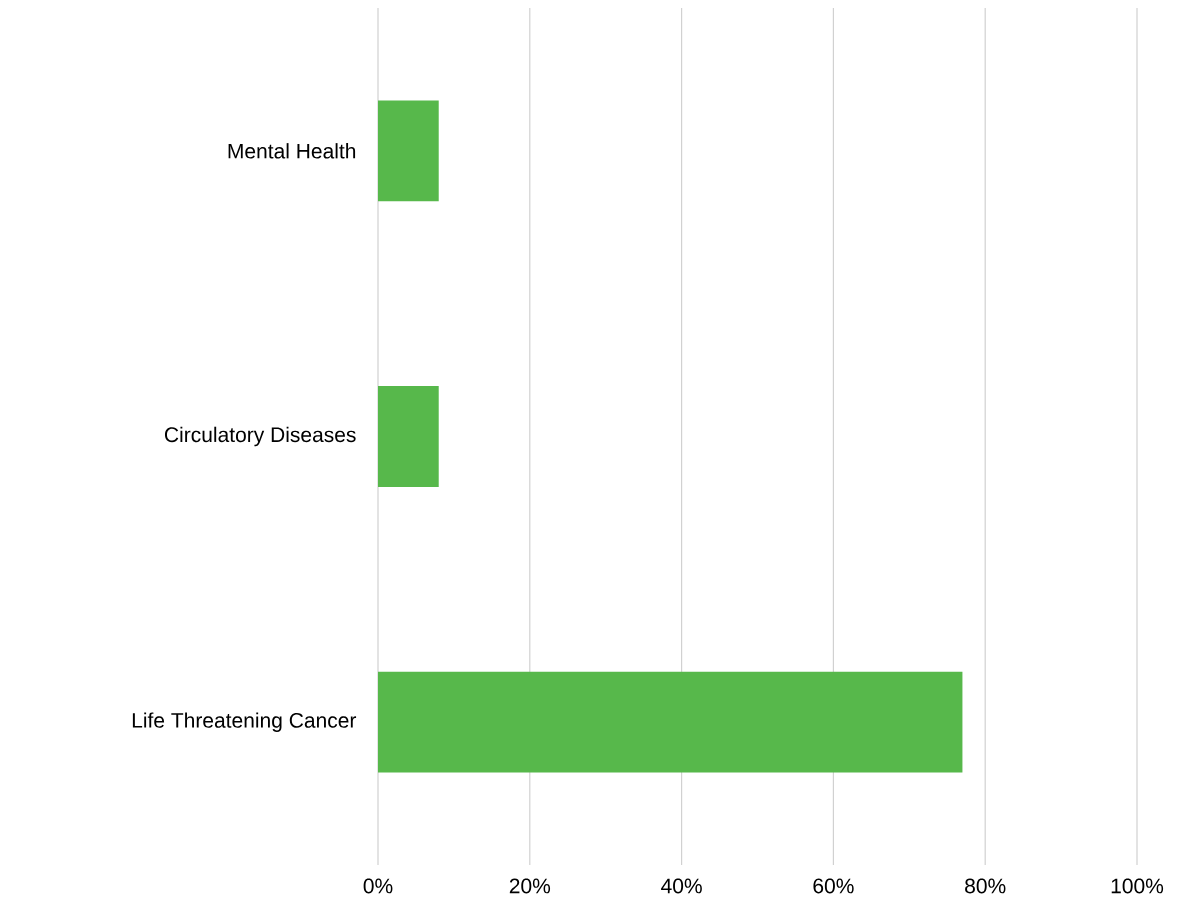  I want to click on x-tick-label: 0%, so click(378, 886).